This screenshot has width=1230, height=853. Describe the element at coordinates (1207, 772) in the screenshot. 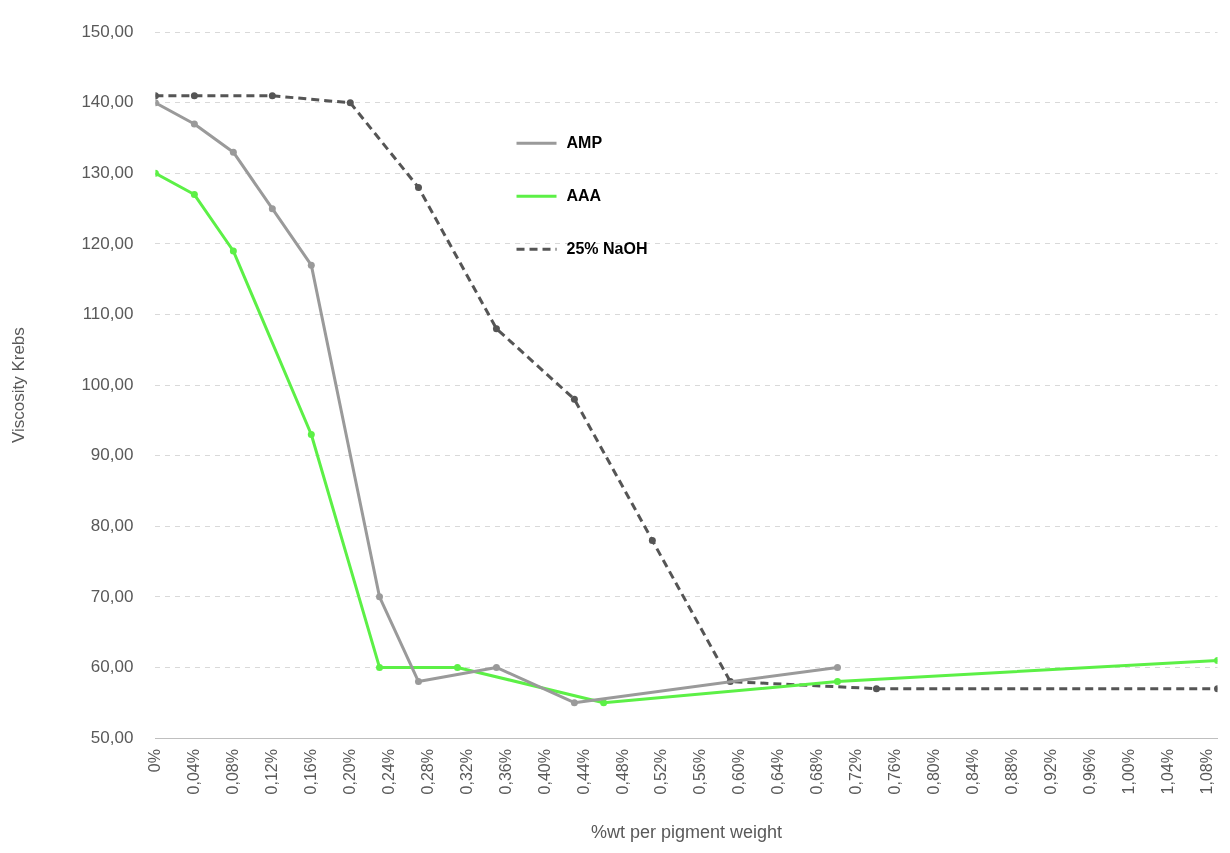

I see `x-tick-label: 1,08%` at that location.